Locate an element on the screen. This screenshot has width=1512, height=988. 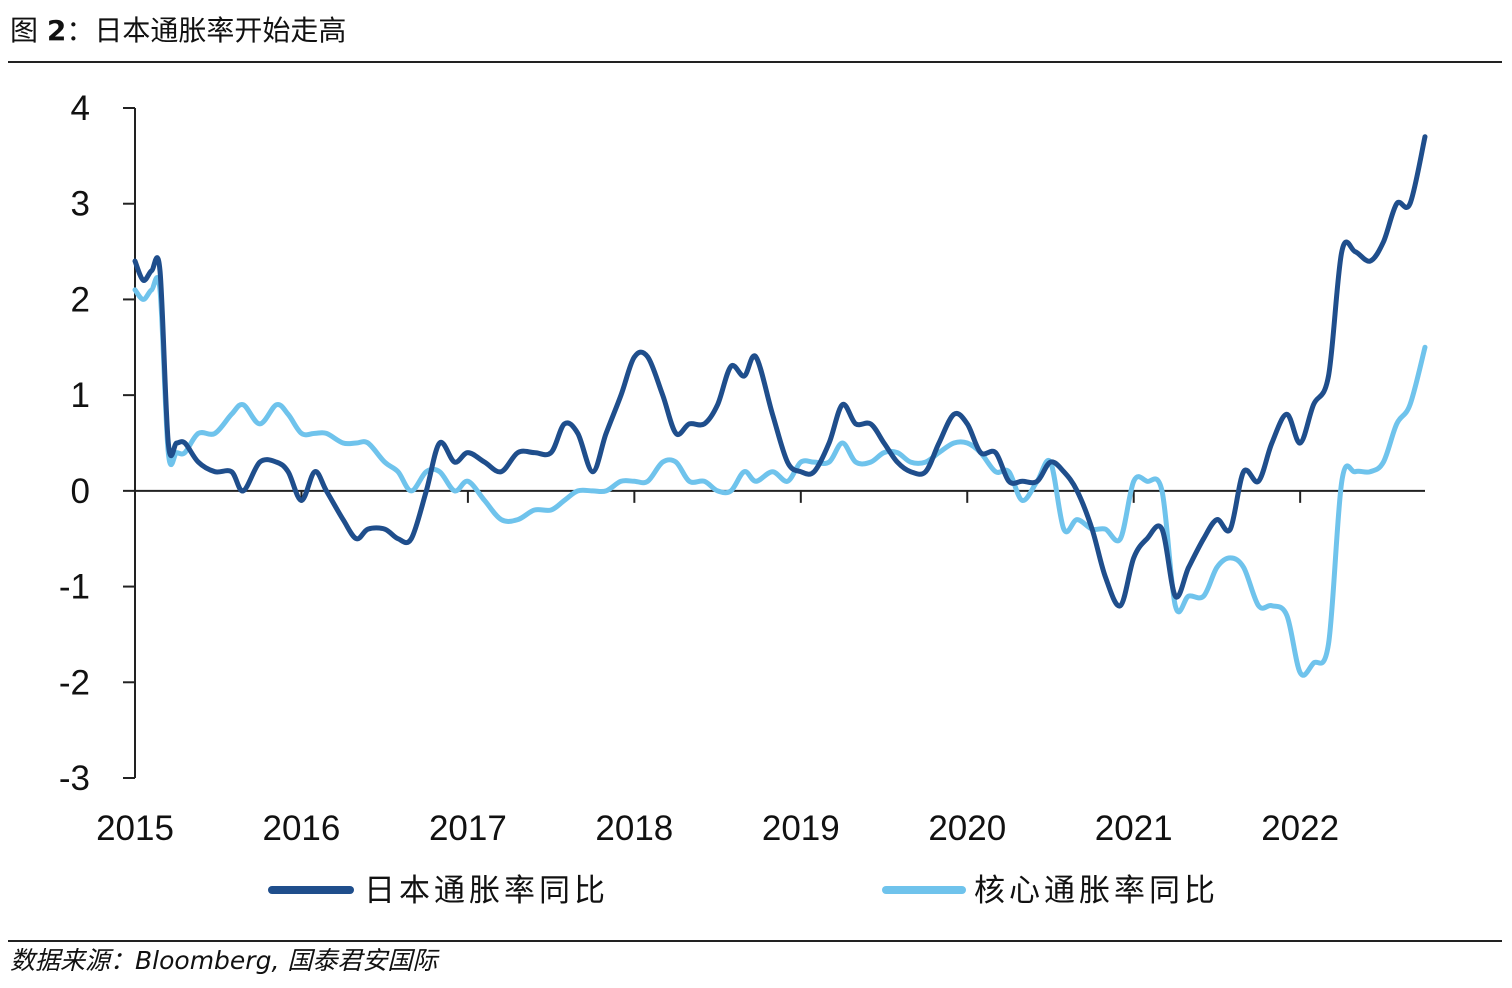
y-tick-label: 1 is located at coordinates (80, 395).